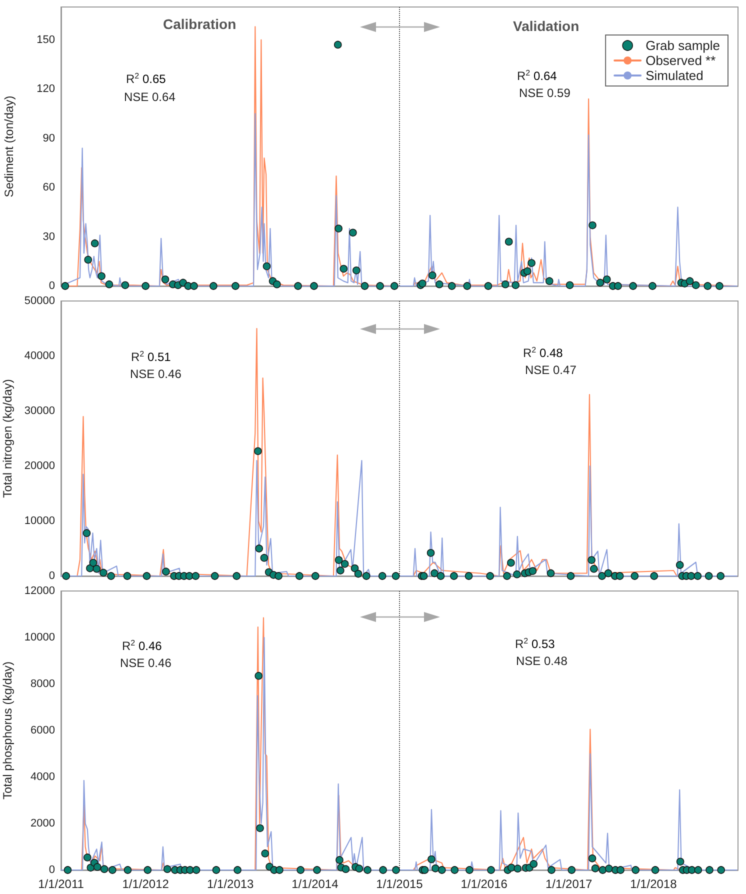 This screenshot has height=894, width=746. What do you see at coordinates (654, 884) in the screenshot?
I see `x-tick-label: 1/1/2018` at bounding box center [654, 884].